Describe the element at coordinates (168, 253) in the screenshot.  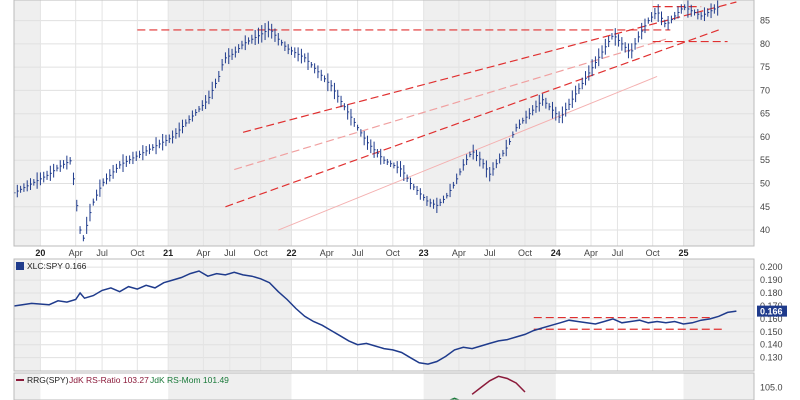
I see `price-x-tick-label: 21` at that location.